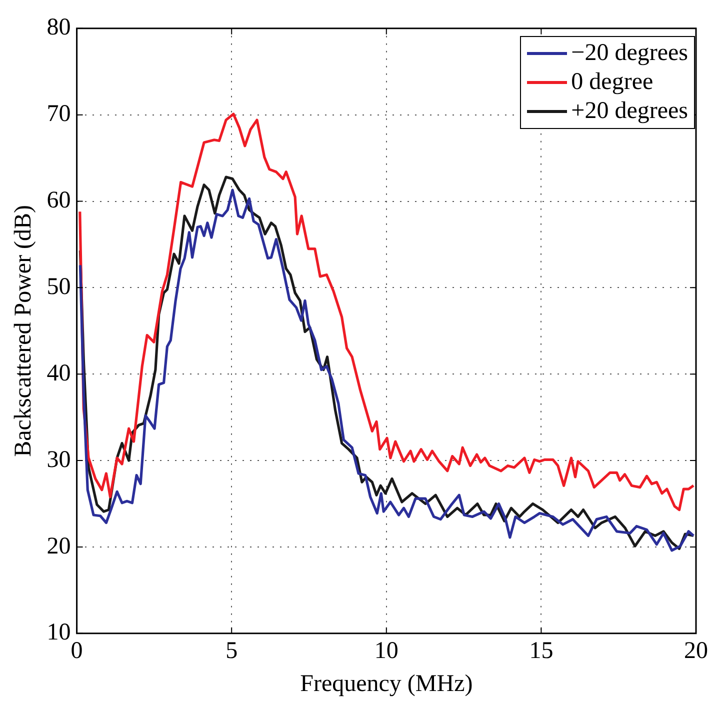  Describe the element at coordinates (58, 633) in the screenshot. I see `y-tick-label: 10` at that location.